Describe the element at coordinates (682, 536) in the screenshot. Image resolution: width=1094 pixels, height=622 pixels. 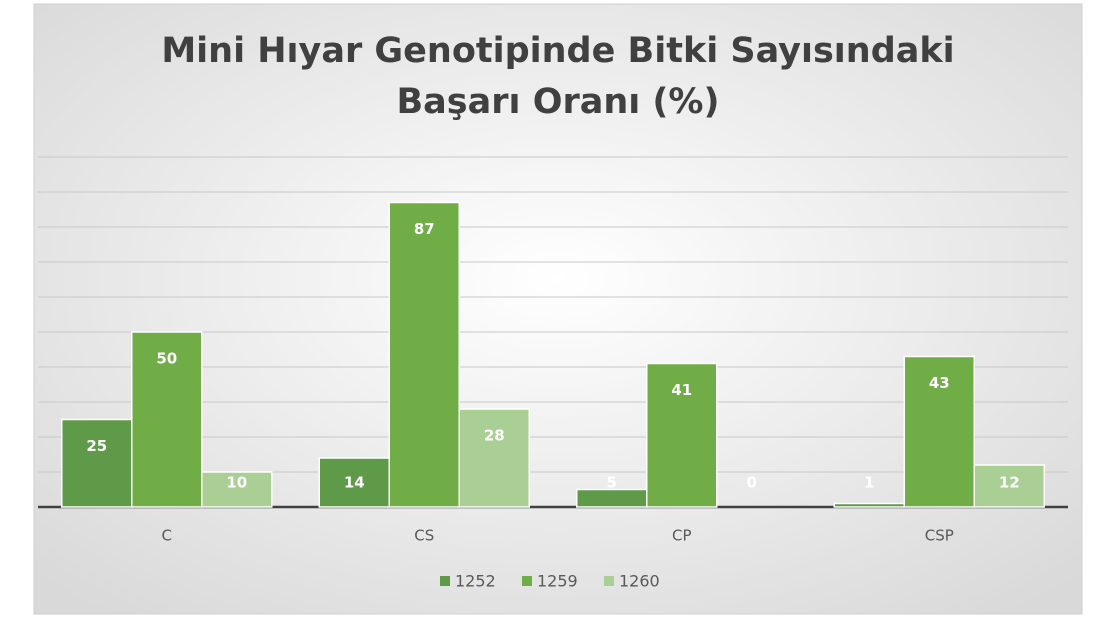
I see `x-tick-label: CP` at that location.